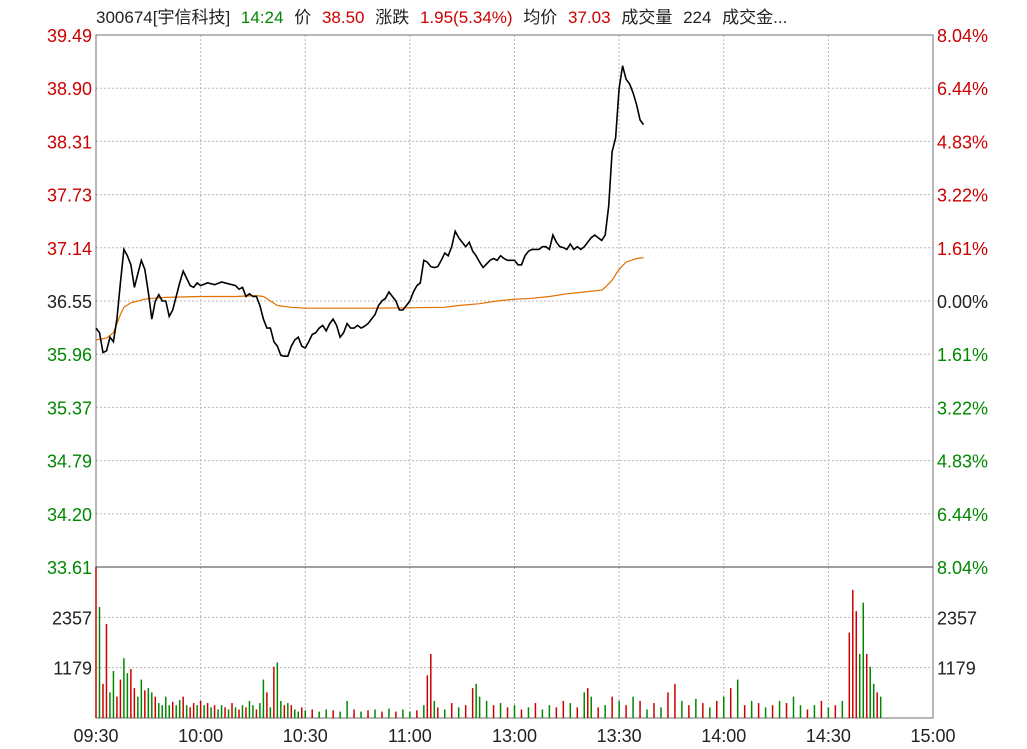  What do you see at coordinates (540, 17) in the screenshot?
I see `avg-price-label: 均价` at bounding box center [540, 17].